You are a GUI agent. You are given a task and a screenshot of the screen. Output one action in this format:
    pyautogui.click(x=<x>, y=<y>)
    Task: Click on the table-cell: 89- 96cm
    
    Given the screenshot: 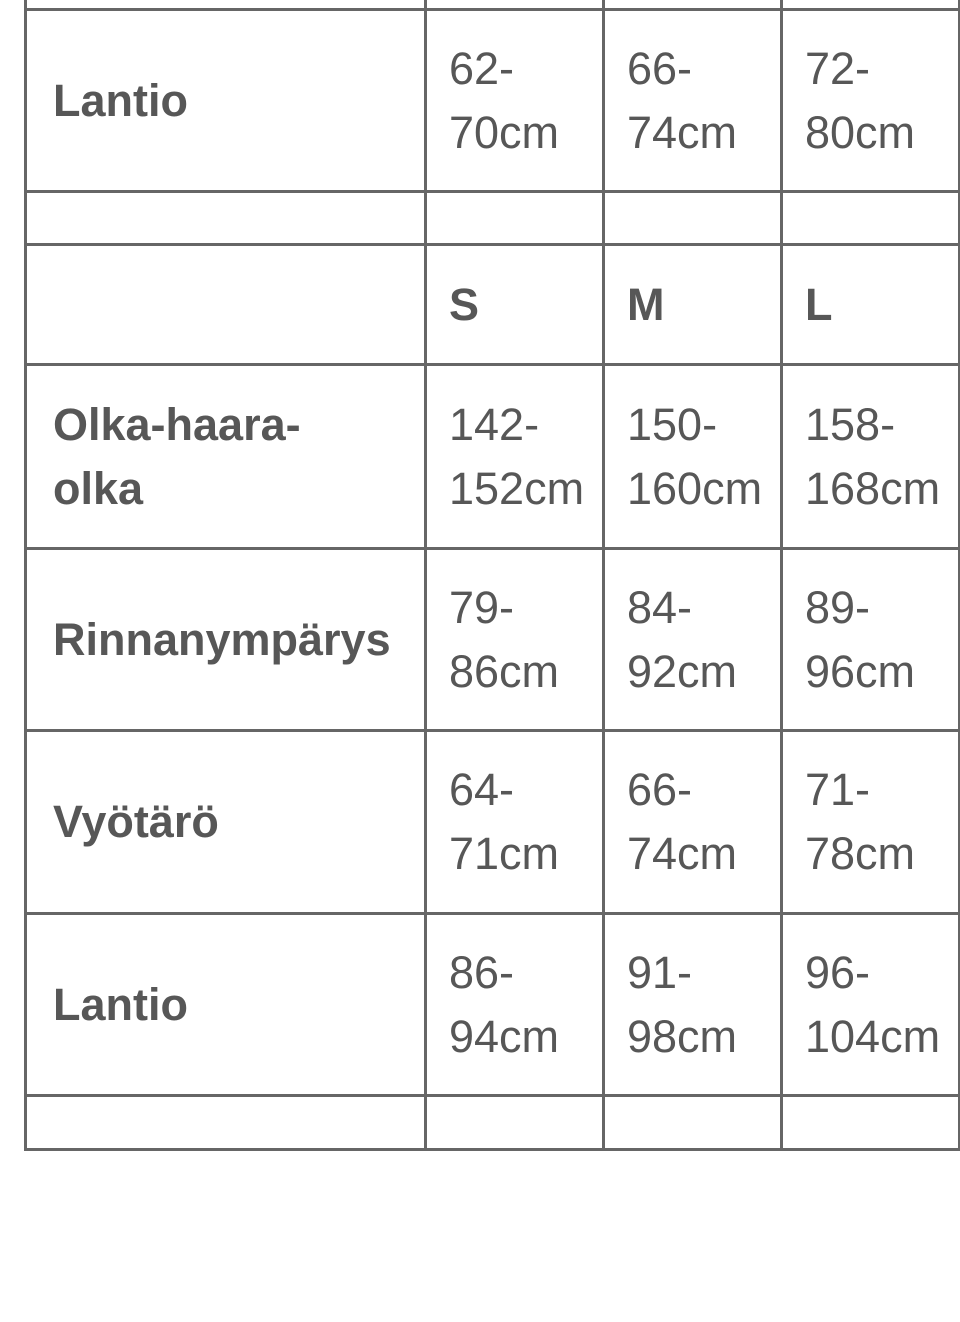 What is the action you would take?
    pyautogui.click(x=870, y=639)
    